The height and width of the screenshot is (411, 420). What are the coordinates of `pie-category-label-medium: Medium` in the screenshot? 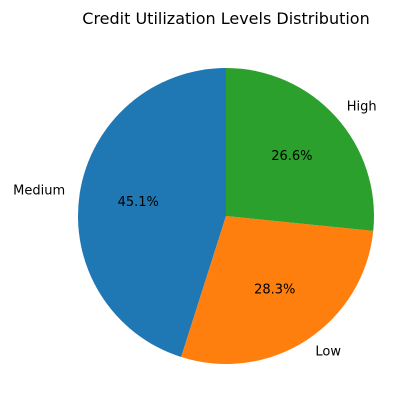 It's located at (39, 191).